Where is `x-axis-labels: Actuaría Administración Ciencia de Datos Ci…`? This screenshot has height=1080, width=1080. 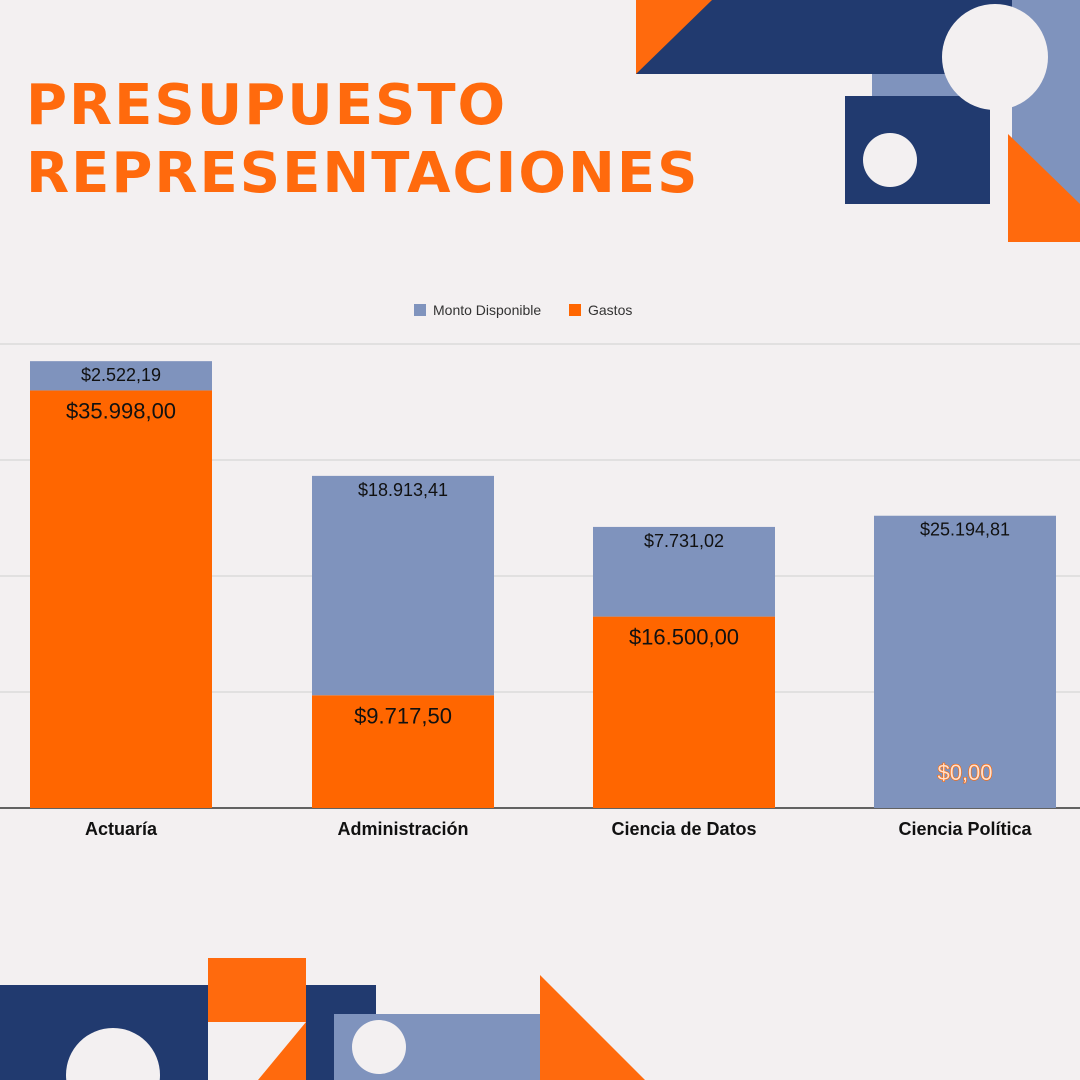 x-axis-labels: Actuaría Administración Ciencia de Datos Ci… is located at coordinates (559, 829).